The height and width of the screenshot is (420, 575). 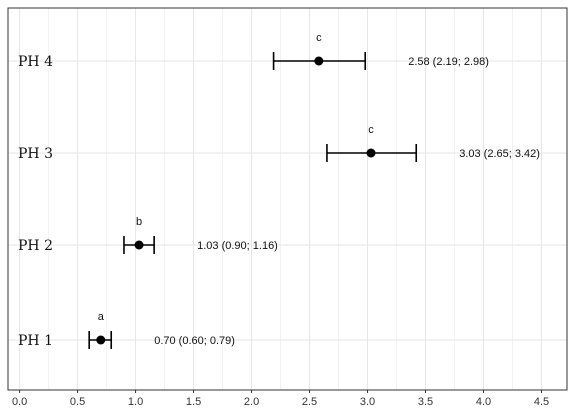 What do you see at coordinates (309, 402) in the screenshot?
I see `x-tick-label: 2.5` at bounding box center [309, 402].